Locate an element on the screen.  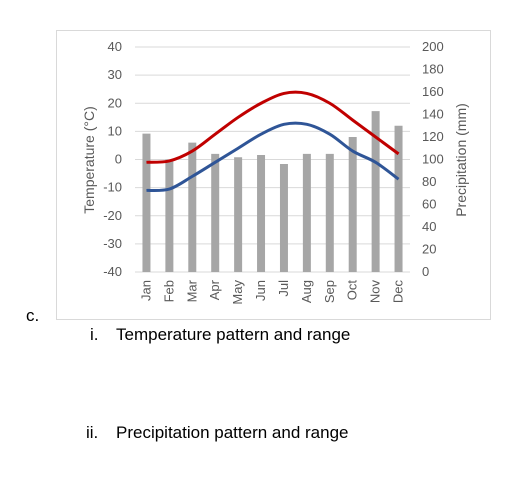
x-tick-label: Jun is located at coordinates (260, 290).